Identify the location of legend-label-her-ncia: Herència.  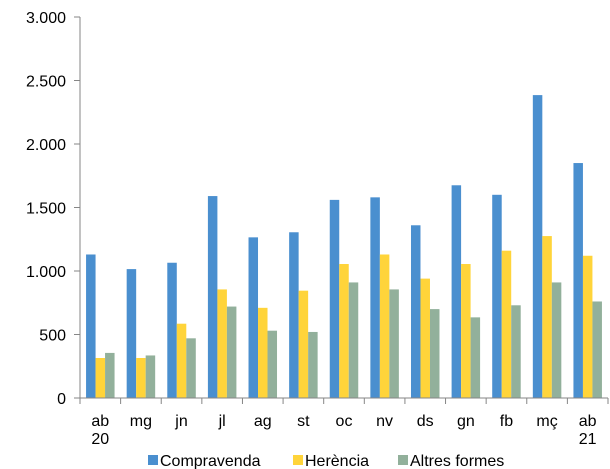
(337, 461).